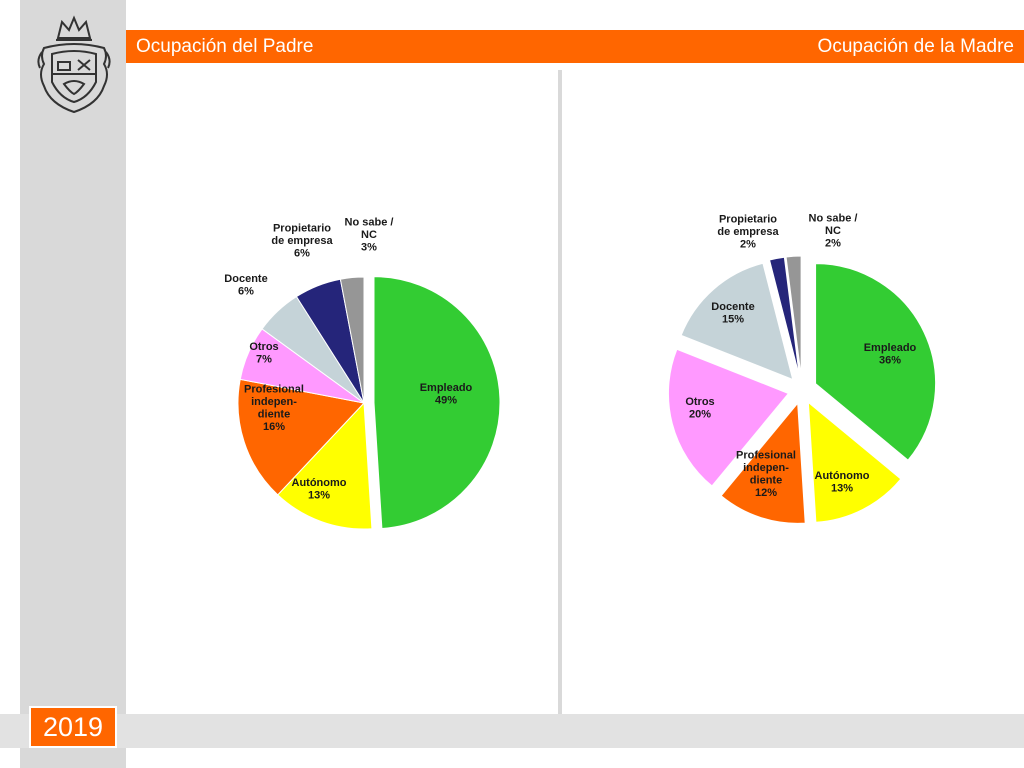 This screenshot has width=1024, height=768. What do you see at coordinates (245, 285) in the screenshot?
I see `slice-label: Docente 6%` at bounding box center [245, 285].